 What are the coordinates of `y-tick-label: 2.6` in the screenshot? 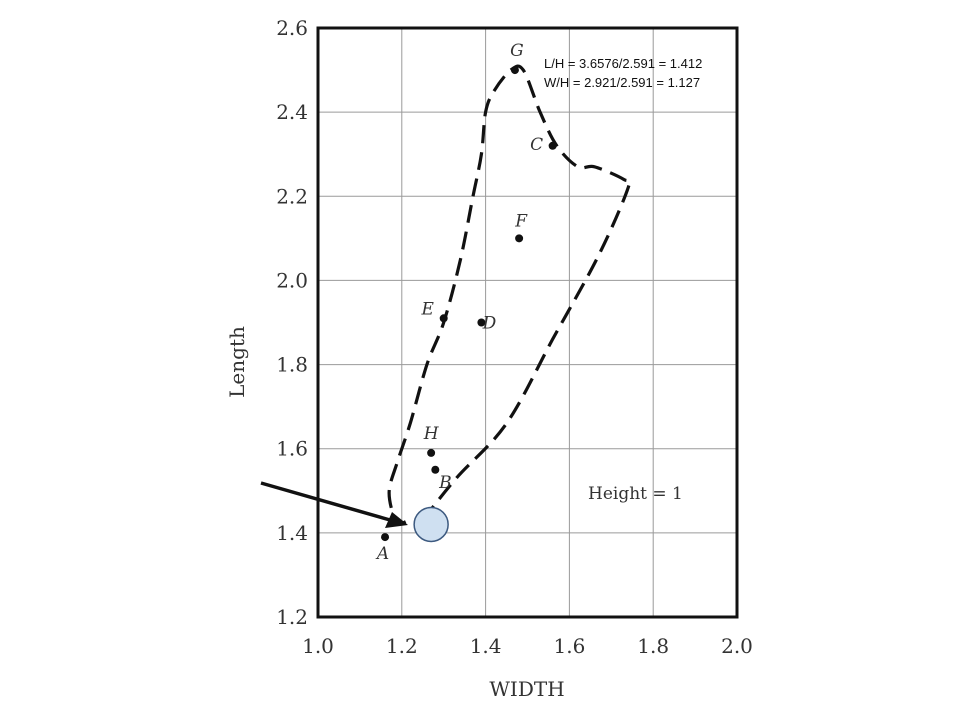 It's located at (292, 28).